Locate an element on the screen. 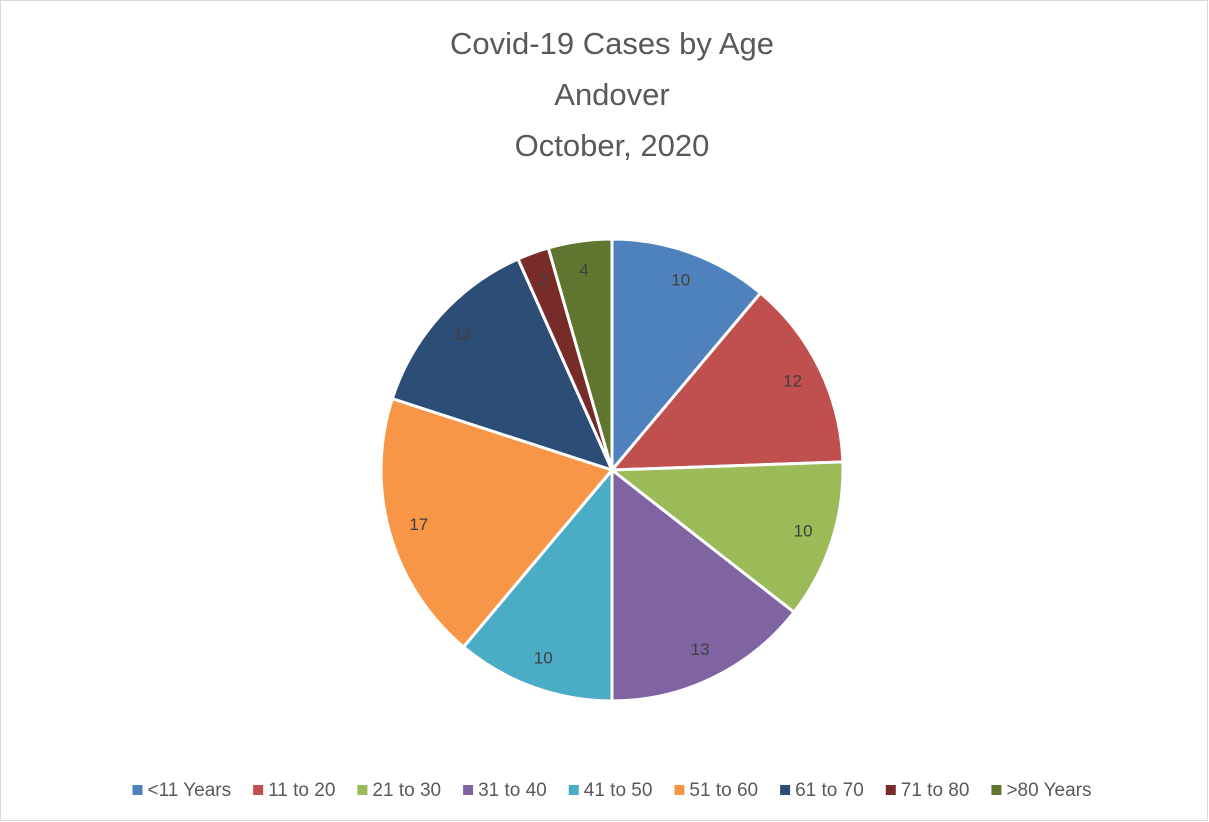 The image size is (1209, 822). chart-title: Covid-19 Cases by Age is located at coordinates (612, 43).